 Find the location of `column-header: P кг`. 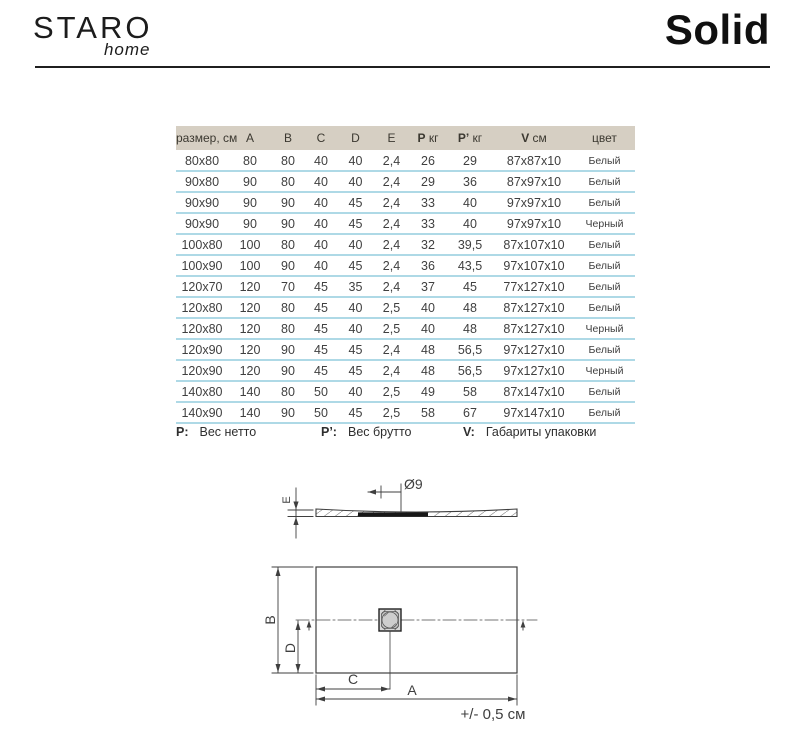

column-header: P кг is located at coordinates (428, 138).